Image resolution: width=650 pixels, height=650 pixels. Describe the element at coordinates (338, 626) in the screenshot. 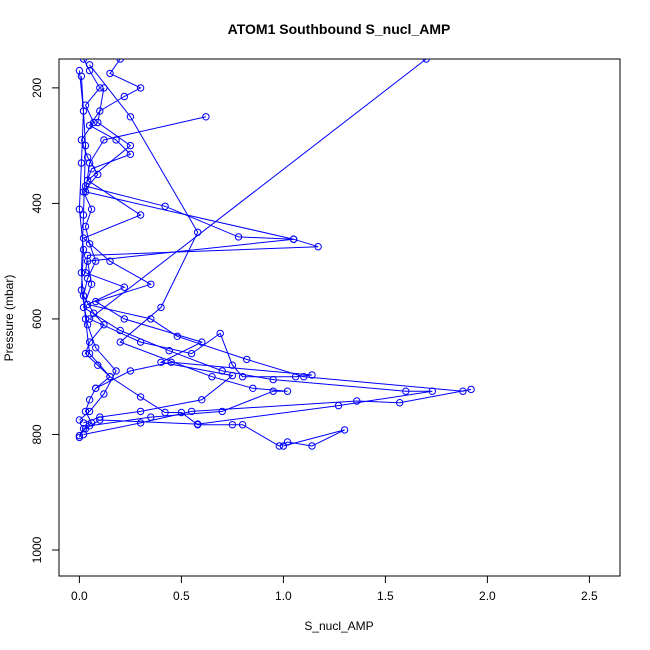

I see `x-axis-label: S_nucl_AMP` at that location.